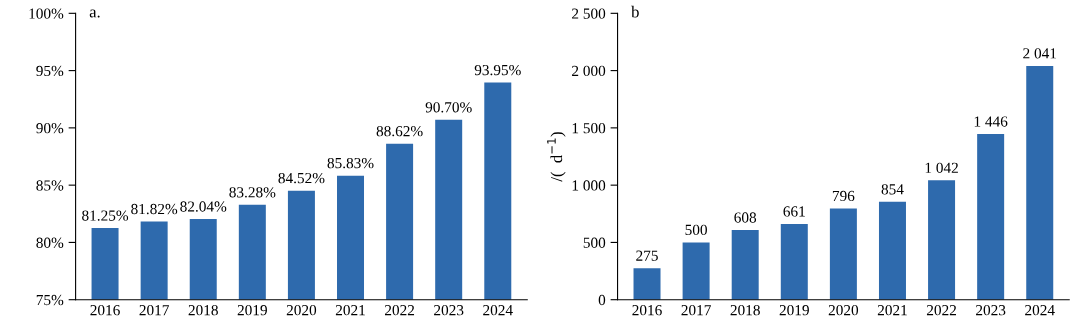  Describe the element at coordinates (589, 185) in the screenshot. I see `y-tick-label: 1 000` at that location.